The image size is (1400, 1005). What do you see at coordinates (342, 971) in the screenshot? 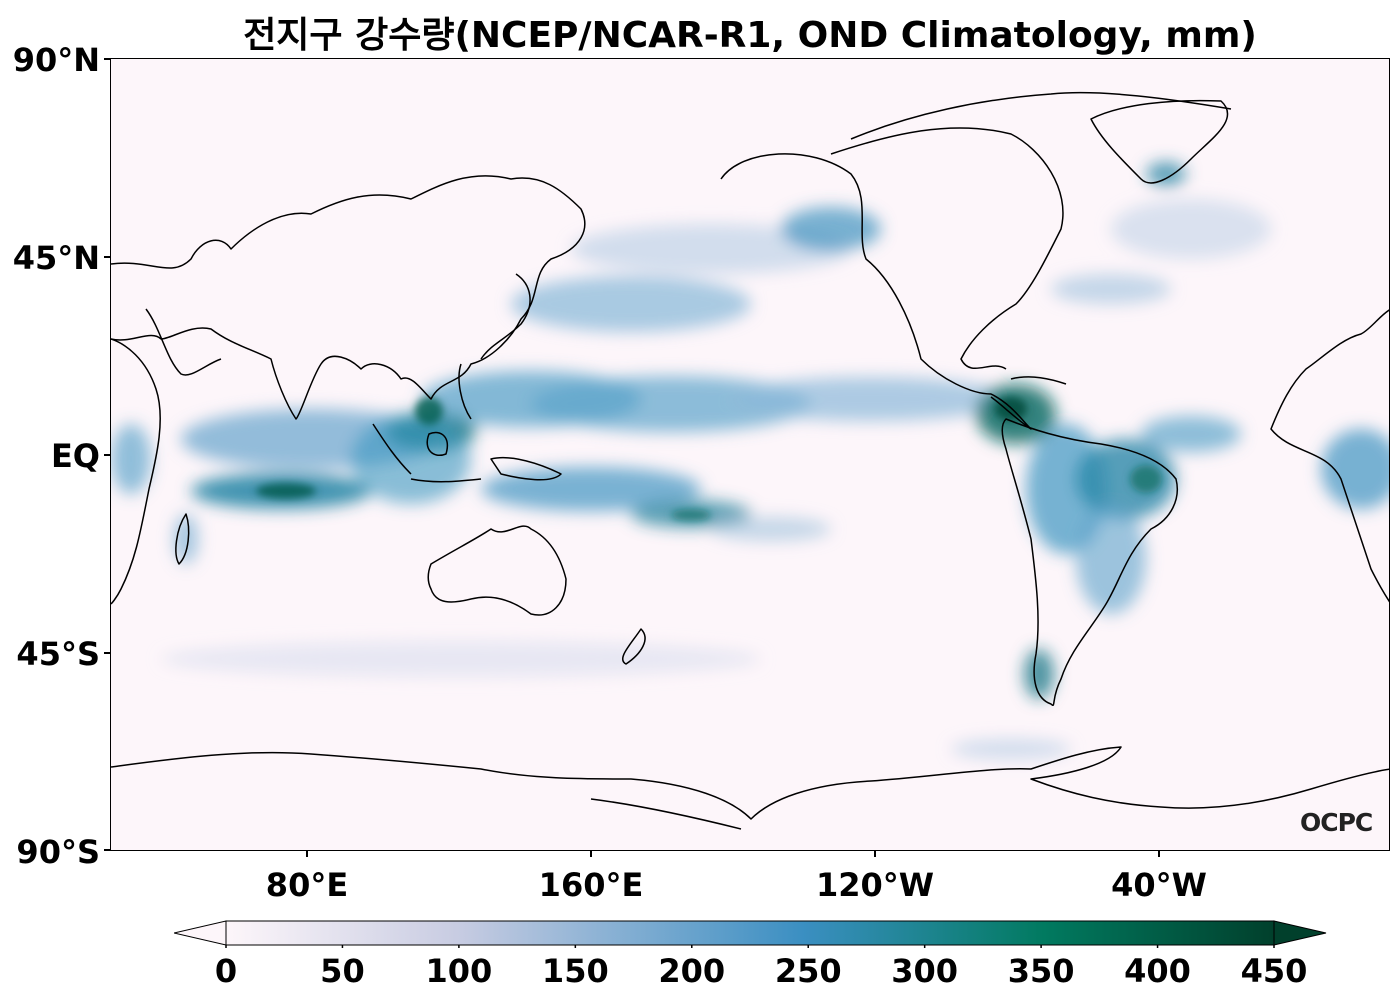
I see `colorbar-tick-label: 50` at bounding box center [342, 971].